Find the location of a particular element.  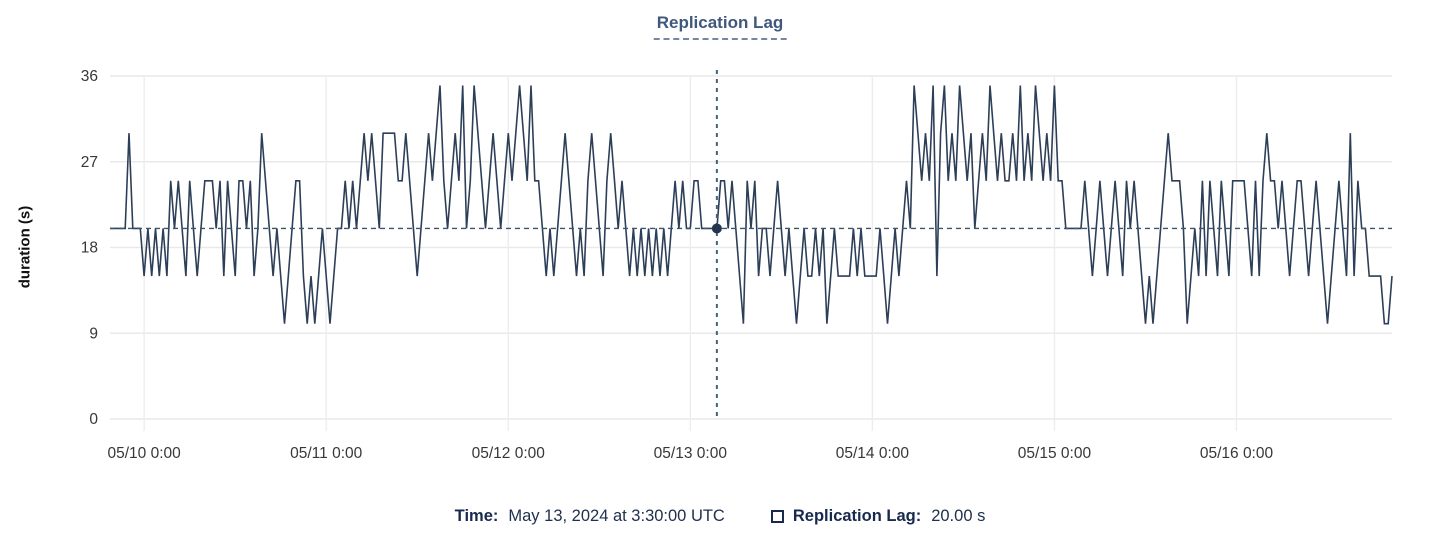

x-tick-label: 05/15 0:00 is located at coordinates (1055, 453).